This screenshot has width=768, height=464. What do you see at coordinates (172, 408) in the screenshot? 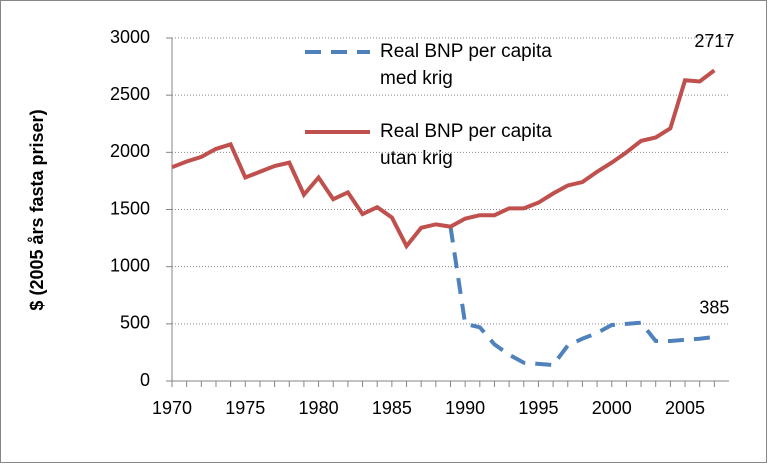
I see `x-tick-label: 1970` at bounding box center [172, 408].